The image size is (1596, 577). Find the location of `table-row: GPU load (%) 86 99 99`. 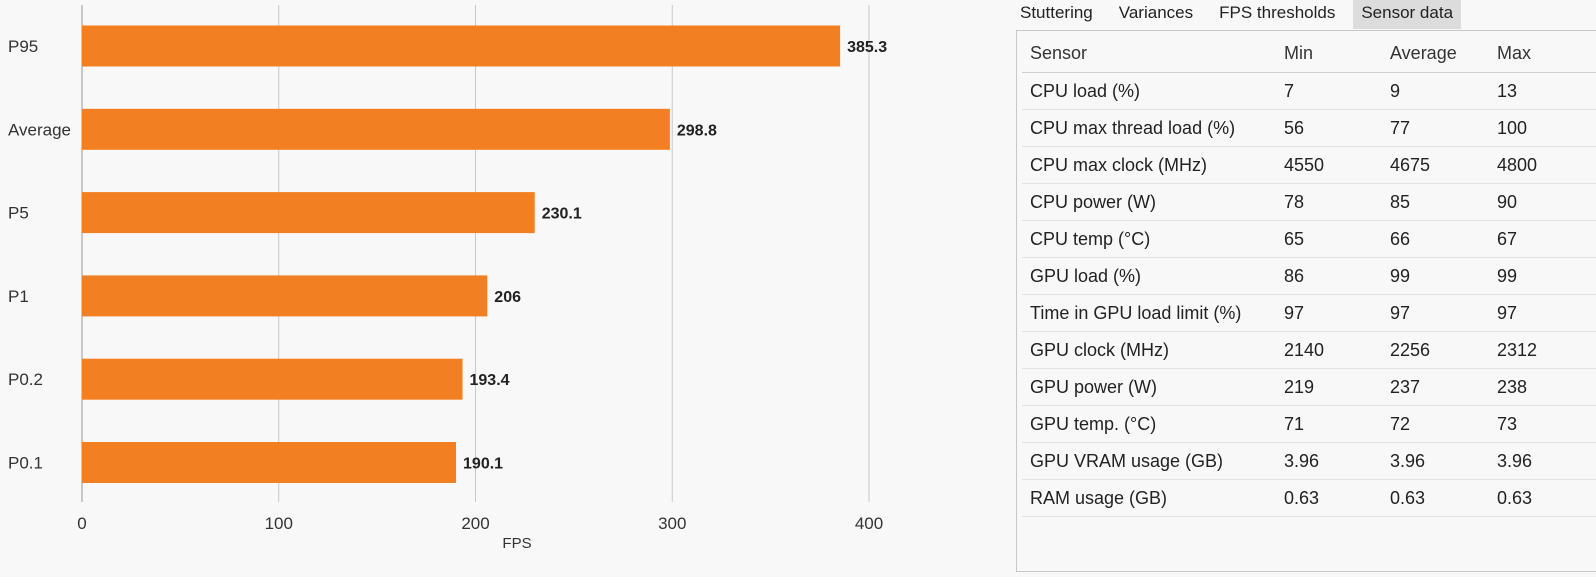

table-row: GPU load (%) 86 99 99 is located at coordinates (1309, 276).